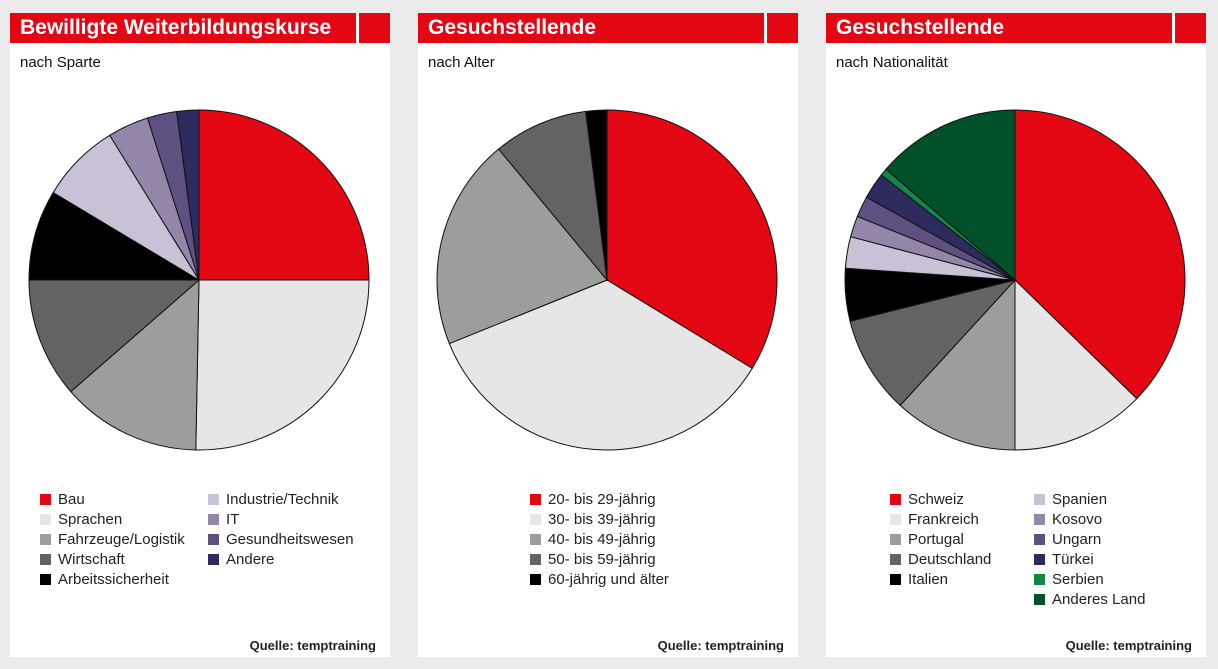 The image size is (1218, 669). I want to click on legend-item: Fahrzeuge/Logistik, so click(112, 540).